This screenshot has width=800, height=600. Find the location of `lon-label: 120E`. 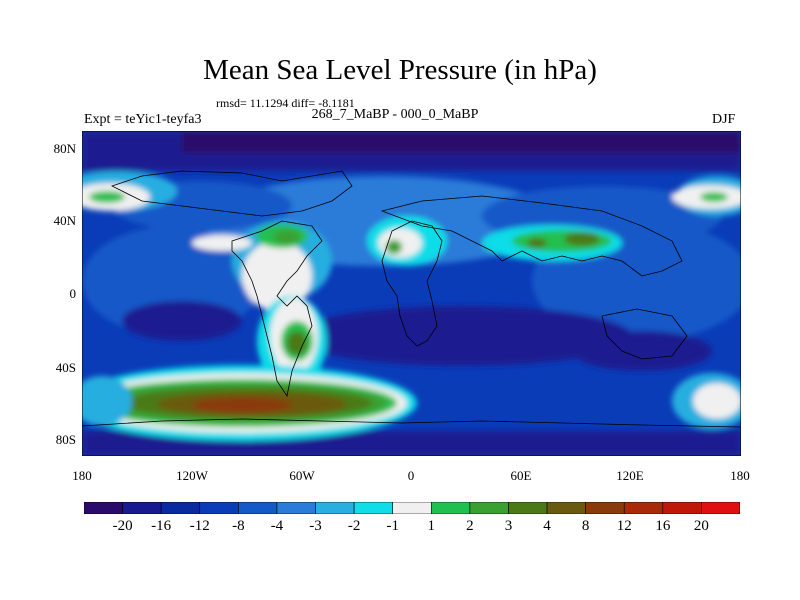

lon-label: 120E is located at coordinates (630, 475).